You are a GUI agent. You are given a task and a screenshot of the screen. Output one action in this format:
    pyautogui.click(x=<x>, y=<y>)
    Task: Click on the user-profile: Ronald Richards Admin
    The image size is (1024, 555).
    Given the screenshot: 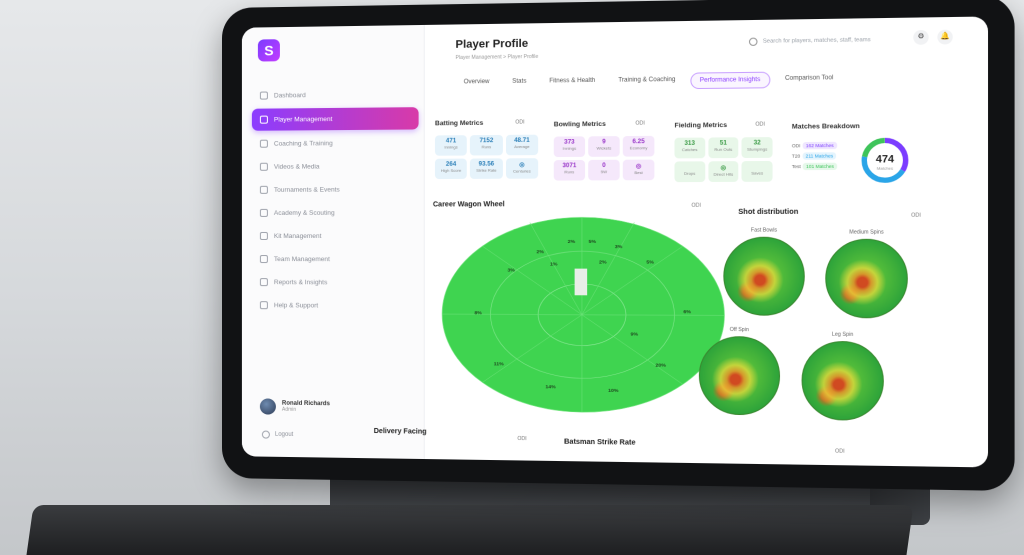 What is the action you would take?
    pyautogui.click(x=295, y=406)
    